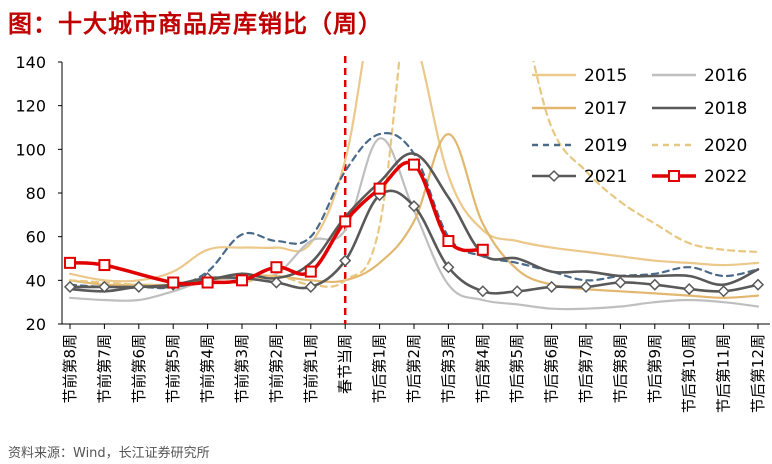 This screenshot has height=464, width=772. Describe the element at coordinates (36, 237) in the screenshot. I see `y-tick-label: 60` at that location.